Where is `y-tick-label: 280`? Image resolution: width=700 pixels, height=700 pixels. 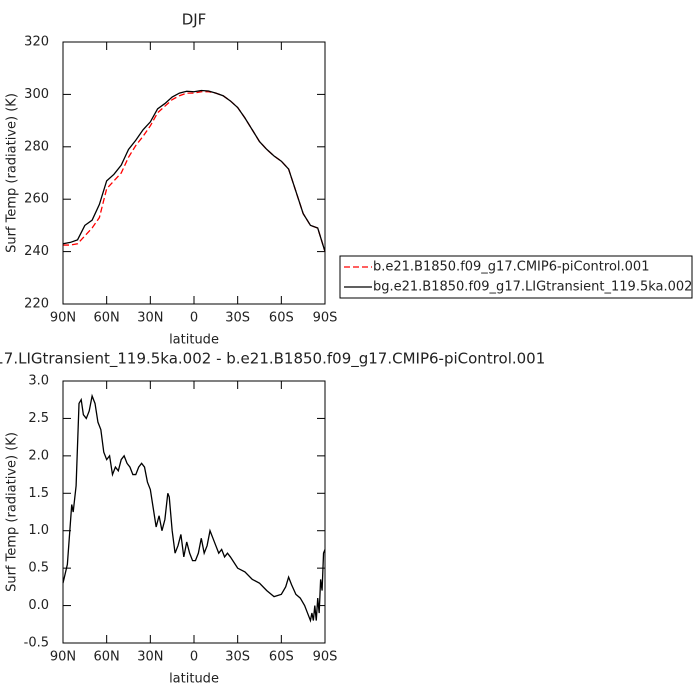
y-tick-label: 280 is located at coordinates (36, 146).